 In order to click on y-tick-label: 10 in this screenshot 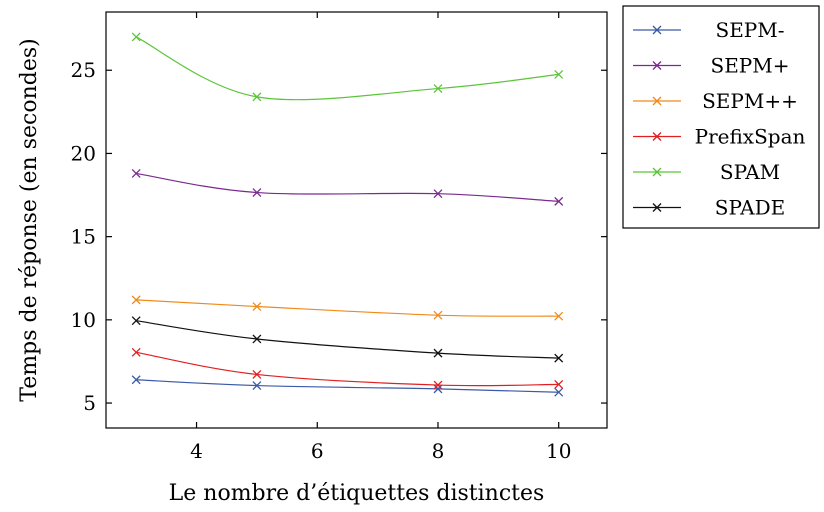, I will do `click(83, 320)`.